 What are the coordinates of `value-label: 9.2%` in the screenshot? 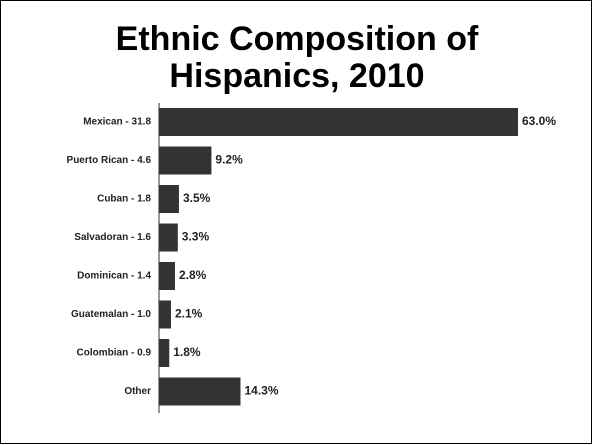 It's located at (229, 160).